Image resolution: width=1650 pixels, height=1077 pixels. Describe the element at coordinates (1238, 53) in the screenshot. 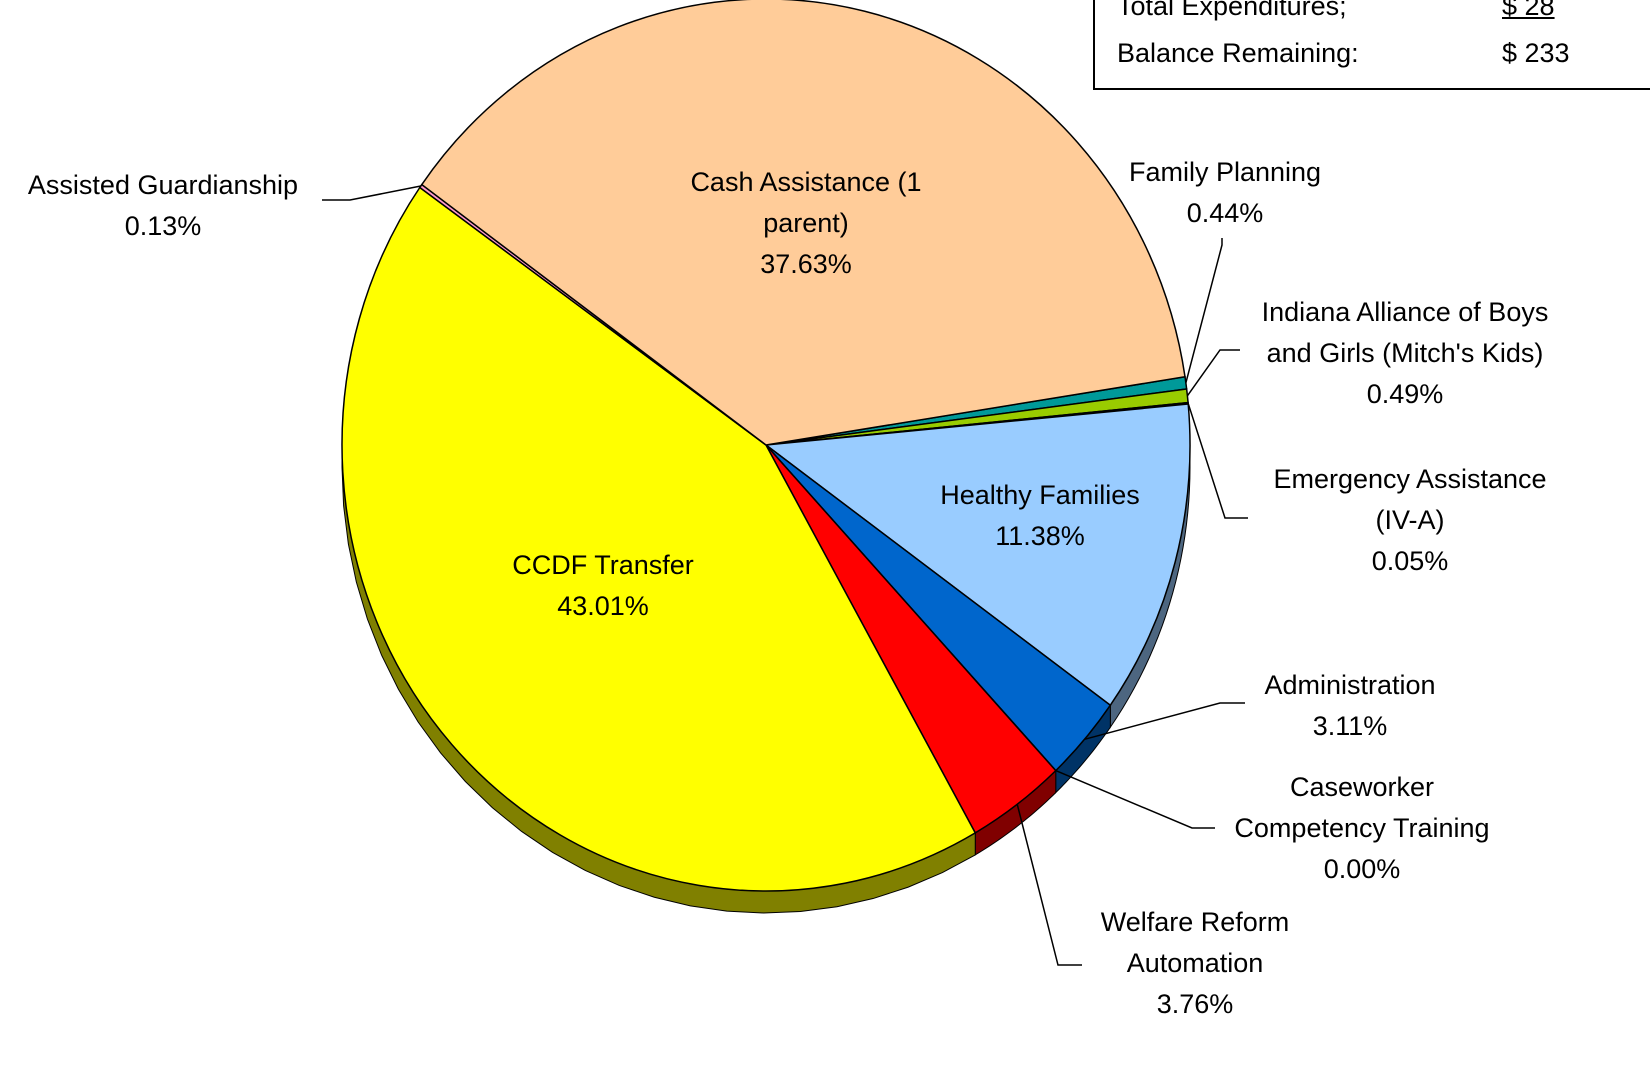

I see `row-label: Balance Remaining:` at that location.